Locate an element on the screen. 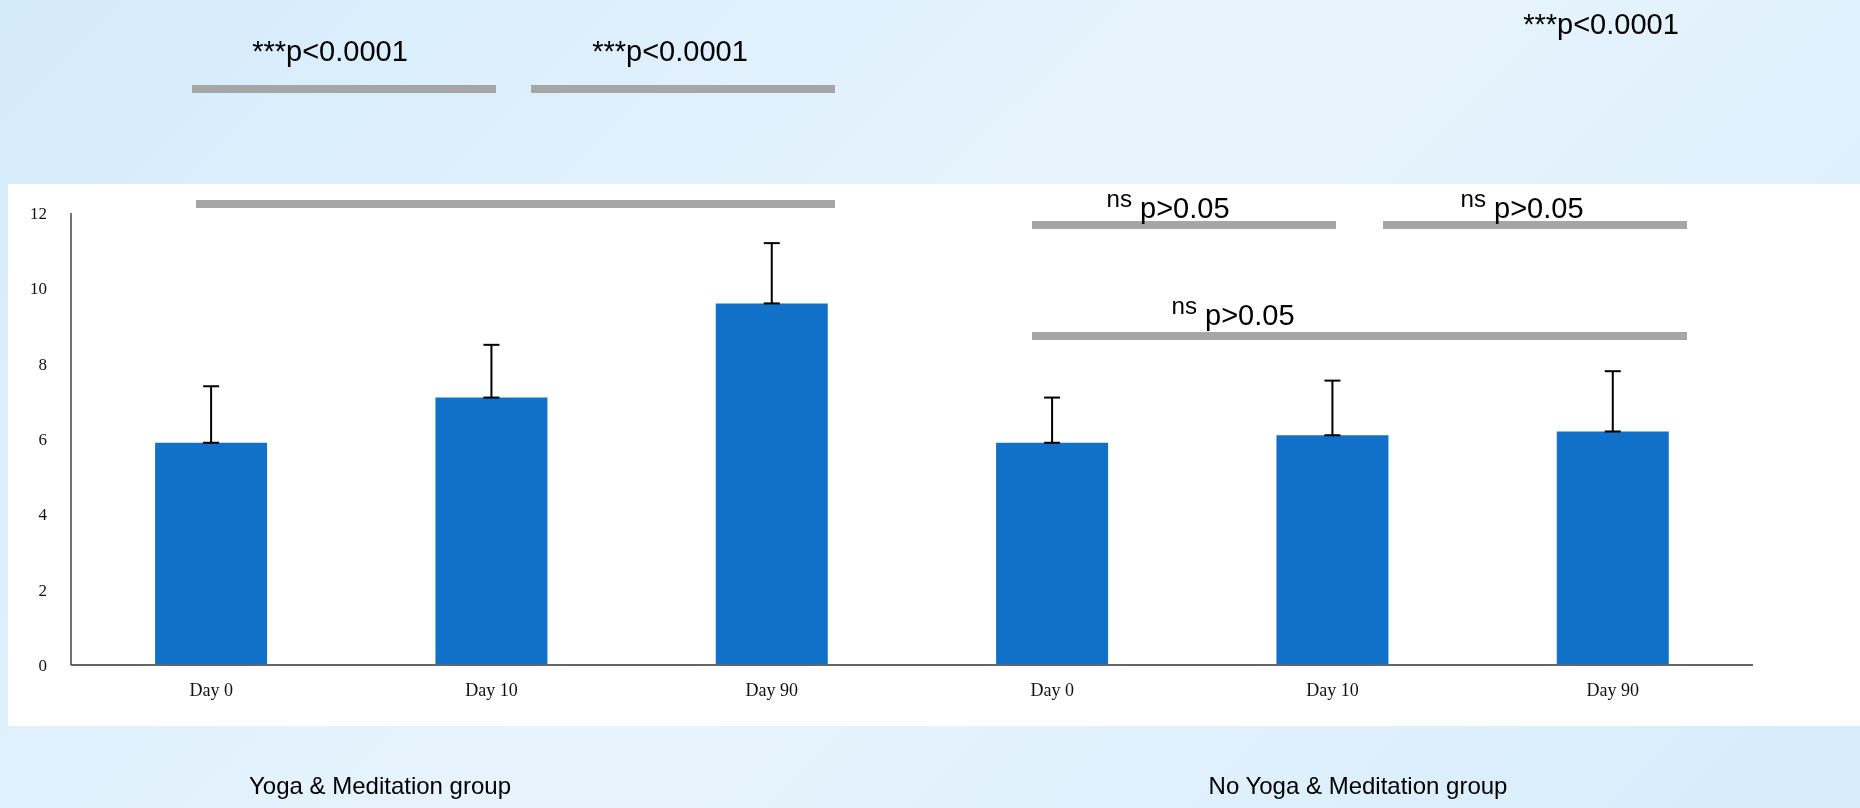 This screenshot has width=1860, height=808. y-tick-label: 4 is located at coordinates (43, 515).